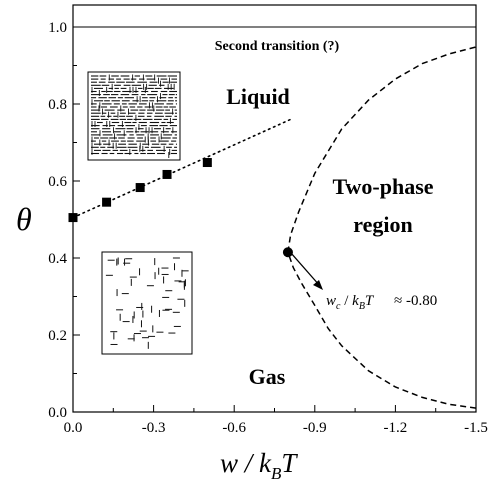 The image size is (494, 491). What do you see at coordinates (258, 96) in the screenshot?
I see `label-liquid: Liquid` at bounding box center [258, 96].